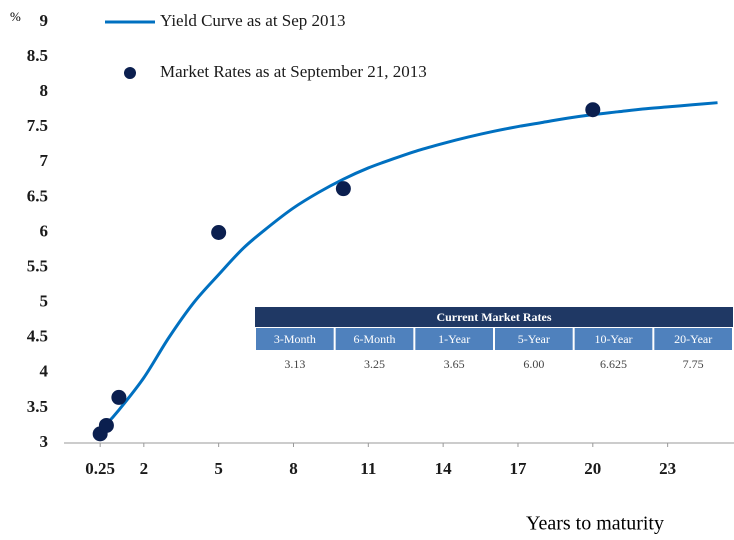 The width and height of the screenshot is (734, 540). Describe the element at coordinates (667, 468) in the screenshot. I see `x-tick-label: 23` at that location.